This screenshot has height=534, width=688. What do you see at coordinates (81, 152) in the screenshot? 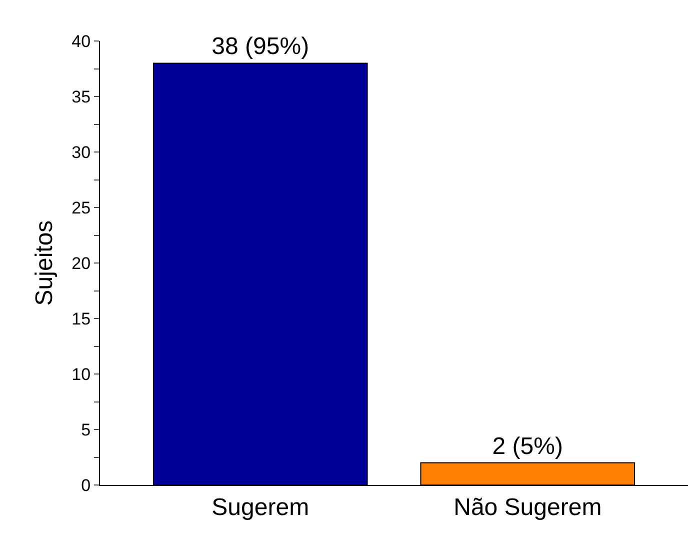
I see `y-tick-label: 30` at bounding box center [81, 152].